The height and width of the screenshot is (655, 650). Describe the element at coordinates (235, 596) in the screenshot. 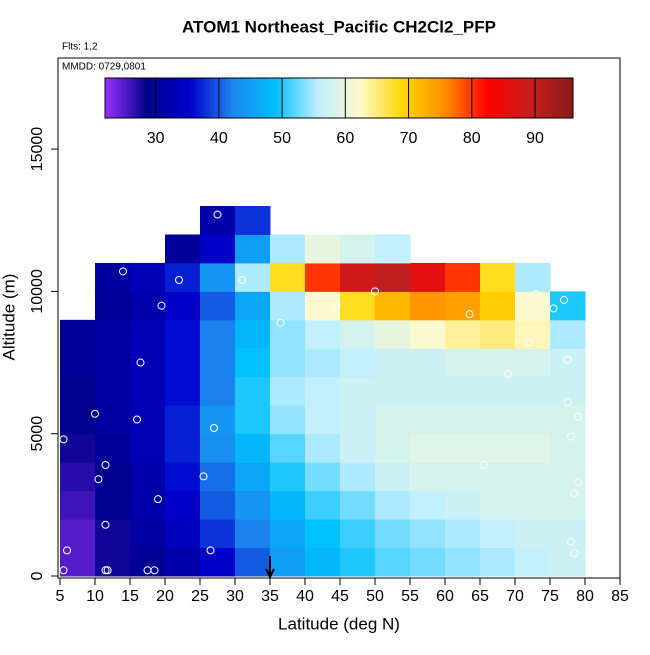

I see `x-tick-label: 30` at that location.